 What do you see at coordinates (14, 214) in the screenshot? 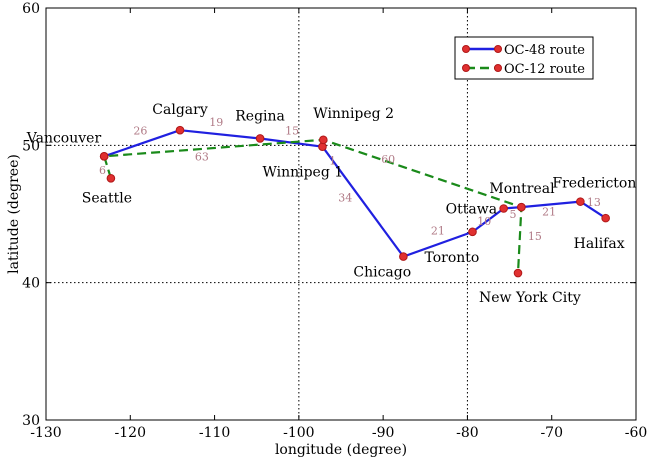
I see `y-axis-label: latitude (degree)` at bounding box center [14, 214].